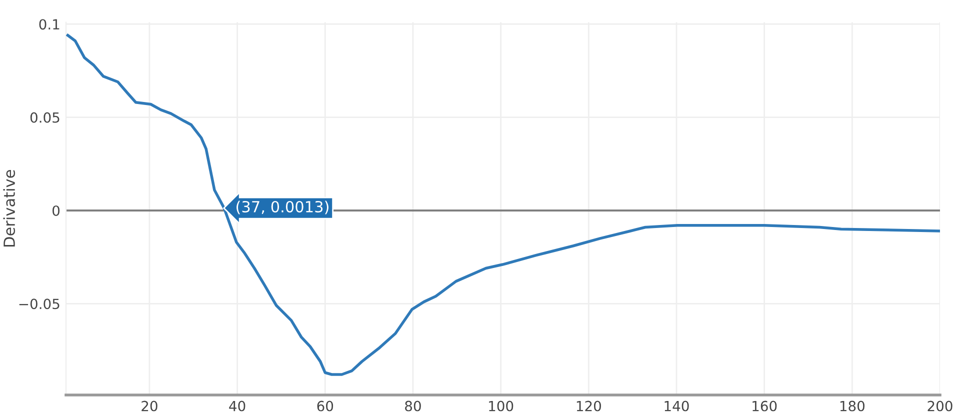 Image resolution: width=954 pixels, height=416 pixels. Describe the element at coordinates (852, 406) in the screenshot. I see `x-tick-label: 180` at that location.